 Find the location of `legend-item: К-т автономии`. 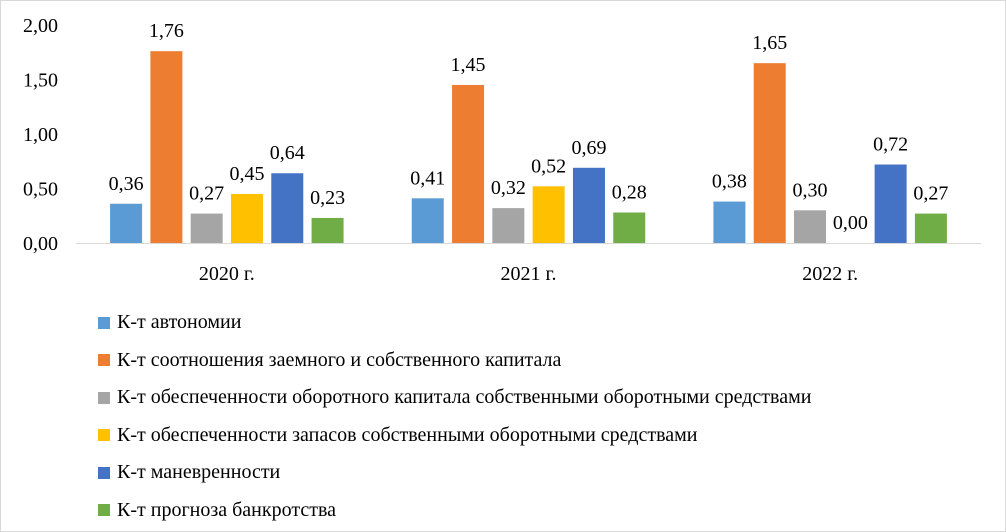

legend-item: К-т автономии is located at coordinates (454, 323).